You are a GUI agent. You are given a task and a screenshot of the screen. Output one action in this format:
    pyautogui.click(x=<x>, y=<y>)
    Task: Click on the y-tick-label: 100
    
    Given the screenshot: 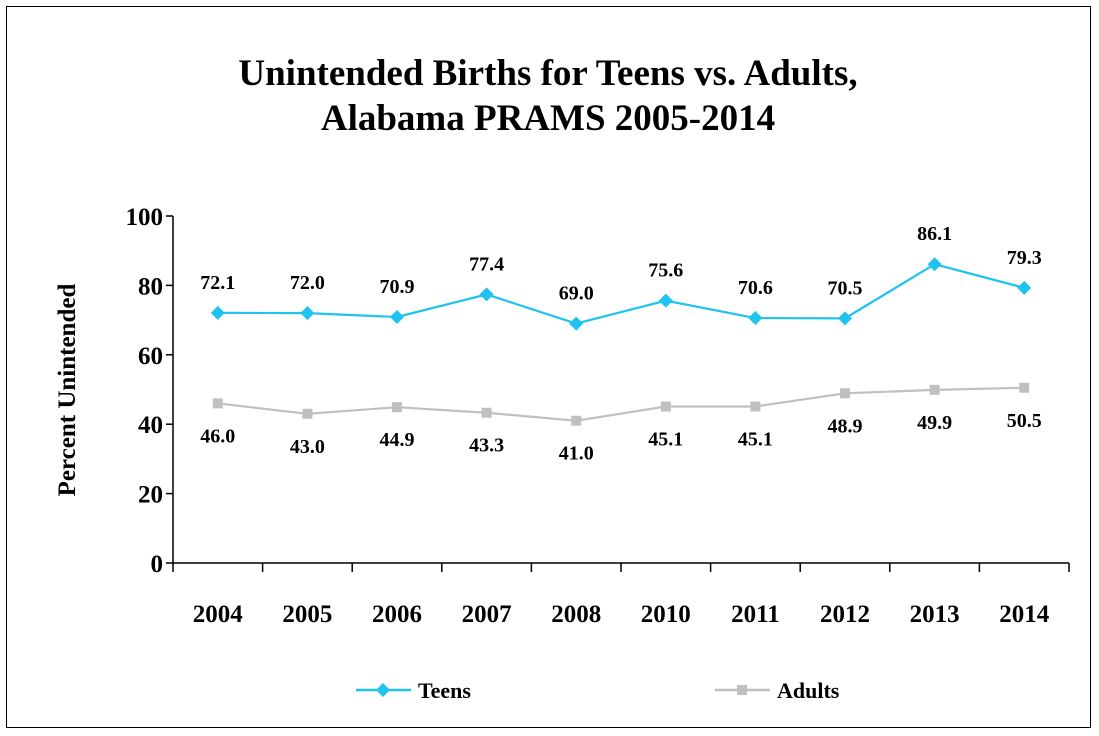 What is the action you would take?
    pyautogui.click(x=145, y=217)
    